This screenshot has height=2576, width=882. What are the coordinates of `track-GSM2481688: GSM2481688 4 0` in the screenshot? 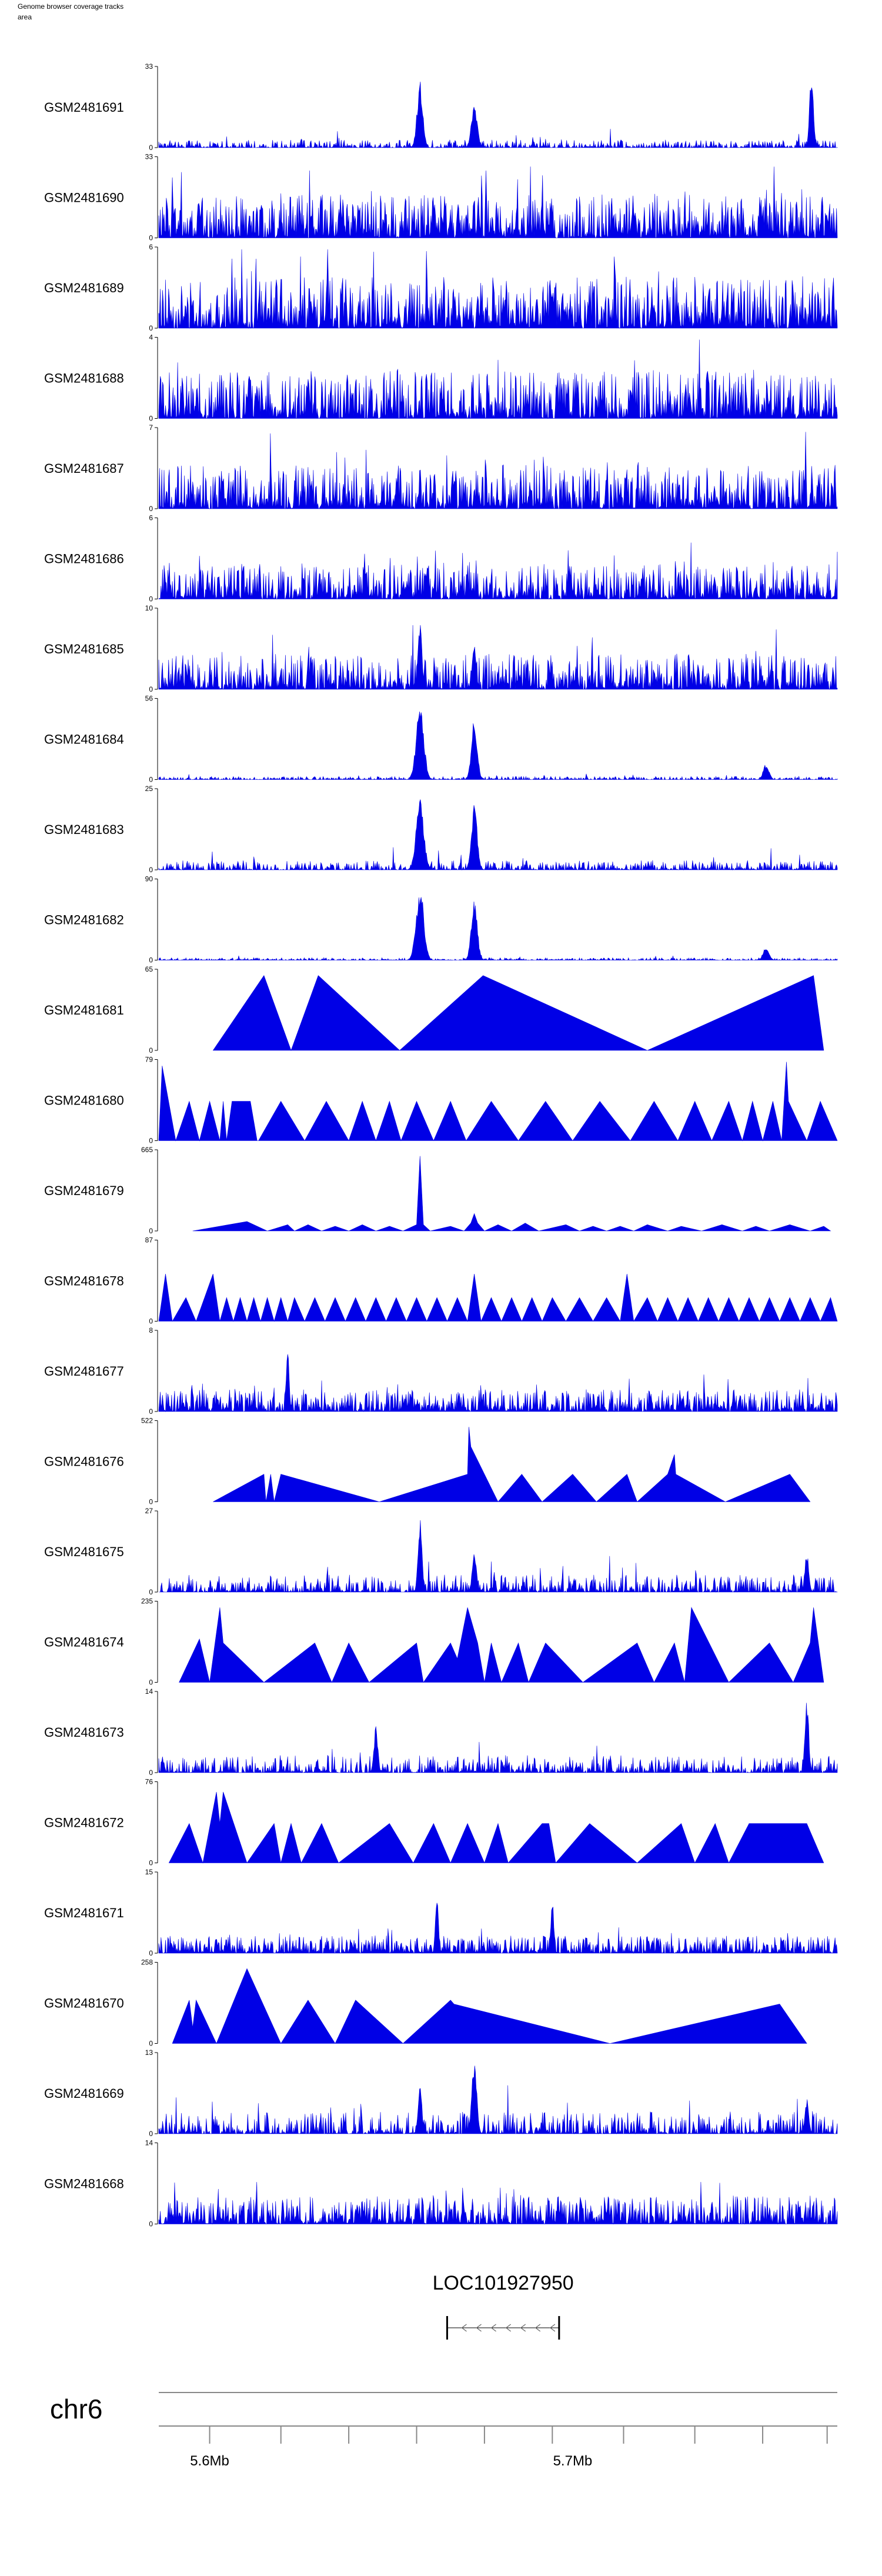 It's located at (441, 378).